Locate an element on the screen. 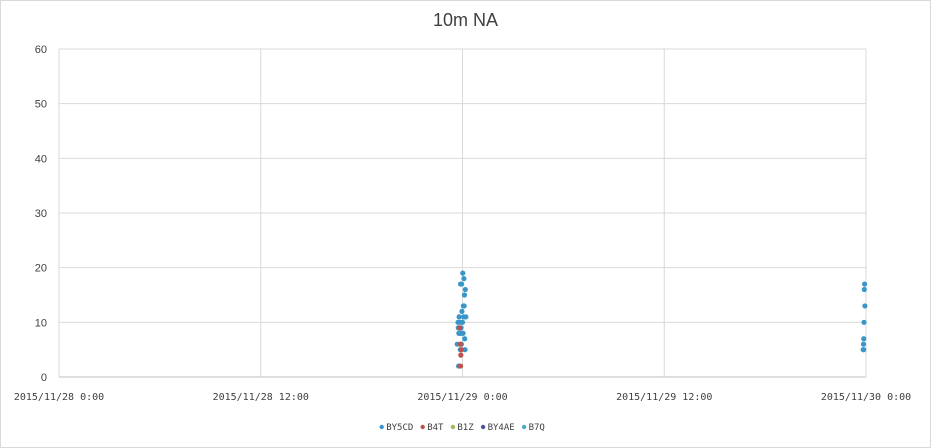 This screenshot has width=931, height=448. chart-title: 10m NA is located at coordinates (465, 20).